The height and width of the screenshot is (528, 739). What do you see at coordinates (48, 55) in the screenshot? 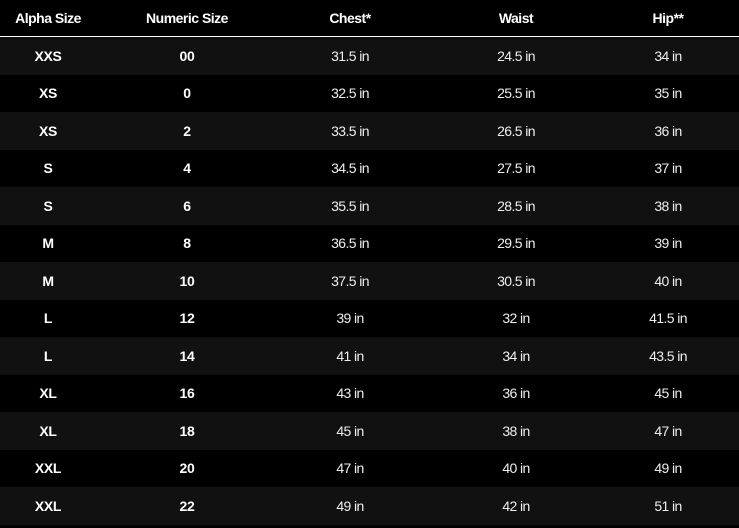
I see `cell-alpha-size: XXS` at bounding box center [48, 55].